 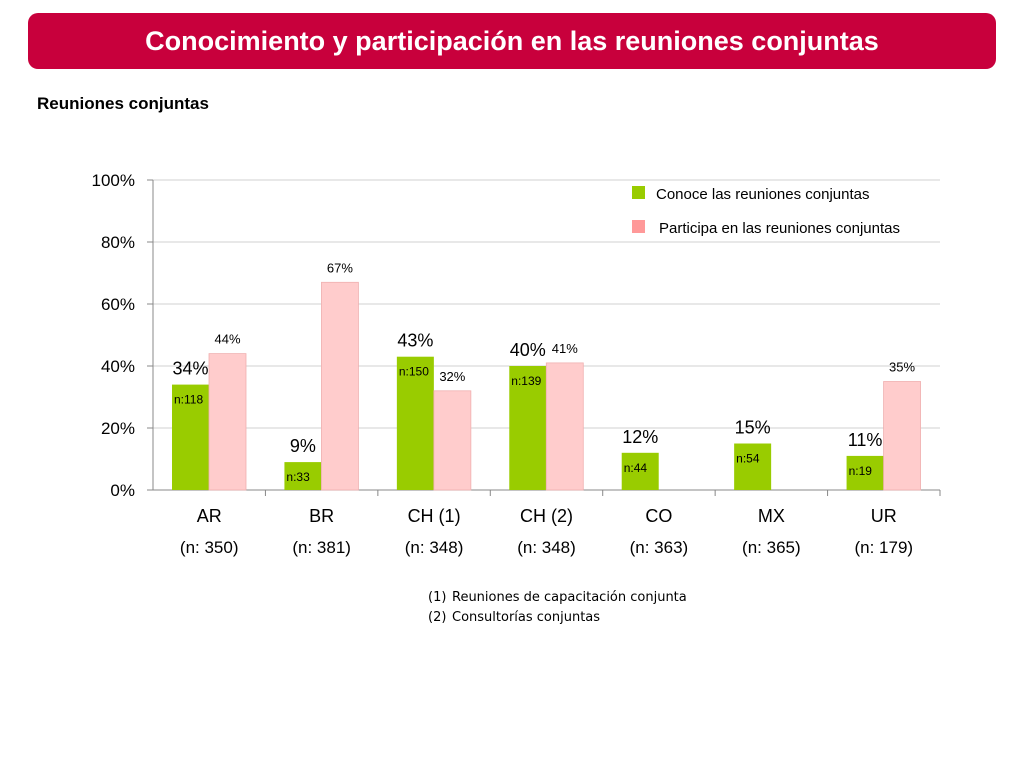 I want to click on x-category-label: MX, so click(x=771, y=516).